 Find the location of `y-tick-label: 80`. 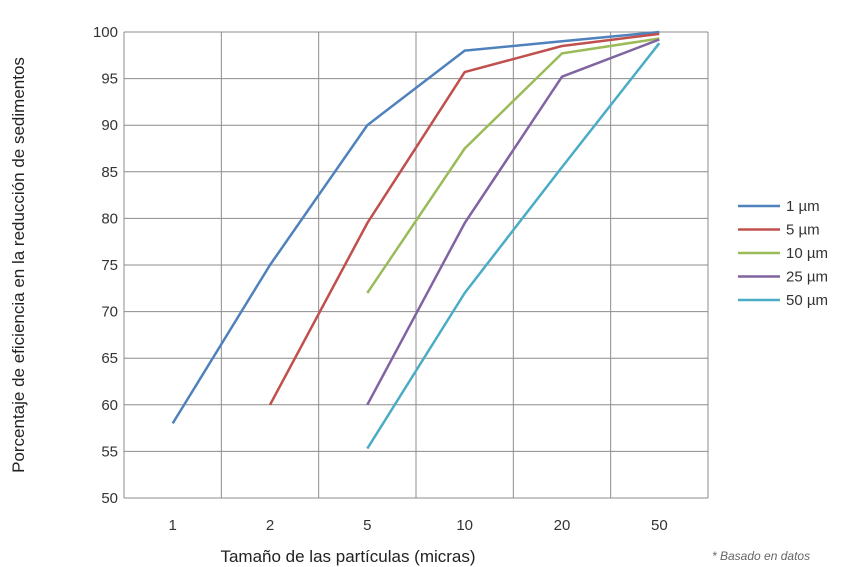

y-tick-label: 80 is located at coordinates (109, 218).